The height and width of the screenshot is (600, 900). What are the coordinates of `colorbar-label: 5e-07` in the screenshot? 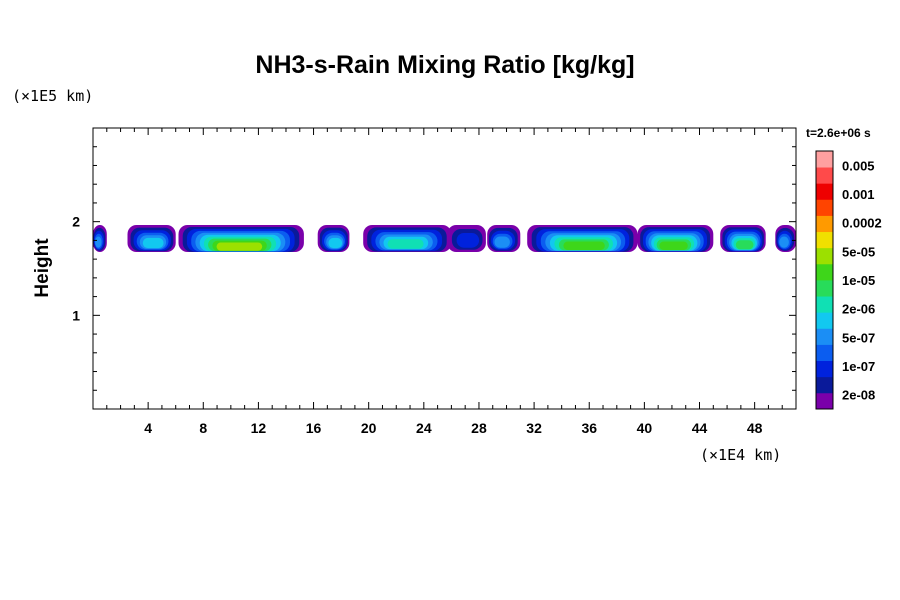 It's located at (858, 337).